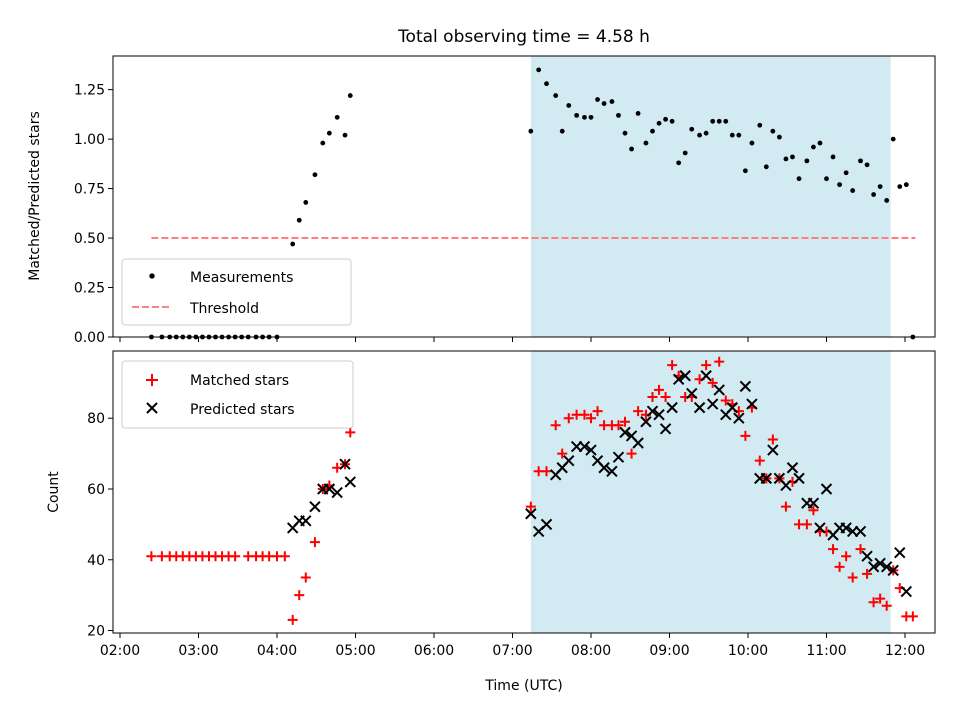 The height and width of the screenshot is (720, 960). What do you see at coordinates (93, 214) in the screenshot?
I see `top-y-ticks: 0.00 0.25 0.50 0.75 1.00 1.25` at bounding box center [93, 214].